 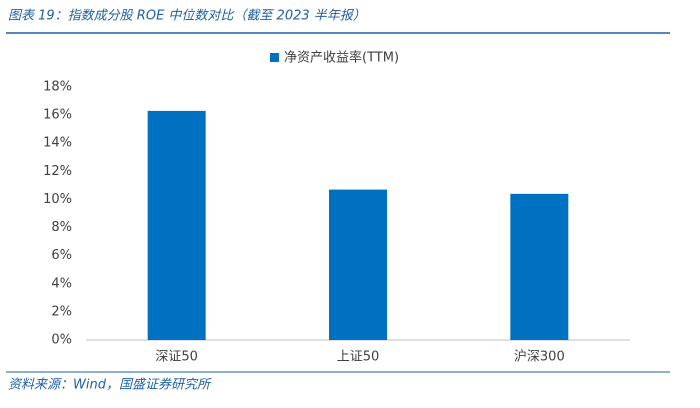 What do you see at coordinates (61, 255) in the screenshot?
I see `y-tick-label: 6%` at bounding box center [61, 255].